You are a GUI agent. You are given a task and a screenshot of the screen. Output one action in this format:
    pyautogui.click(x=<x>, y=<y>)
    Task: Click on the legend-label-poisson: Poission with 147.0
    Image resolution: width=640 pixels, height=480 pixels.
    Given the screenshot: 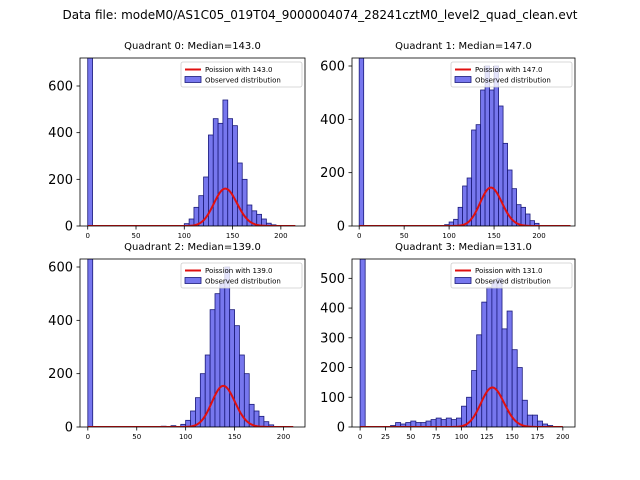 What is the action you would take?
    pyautogui.click(x=509, y=70)
    